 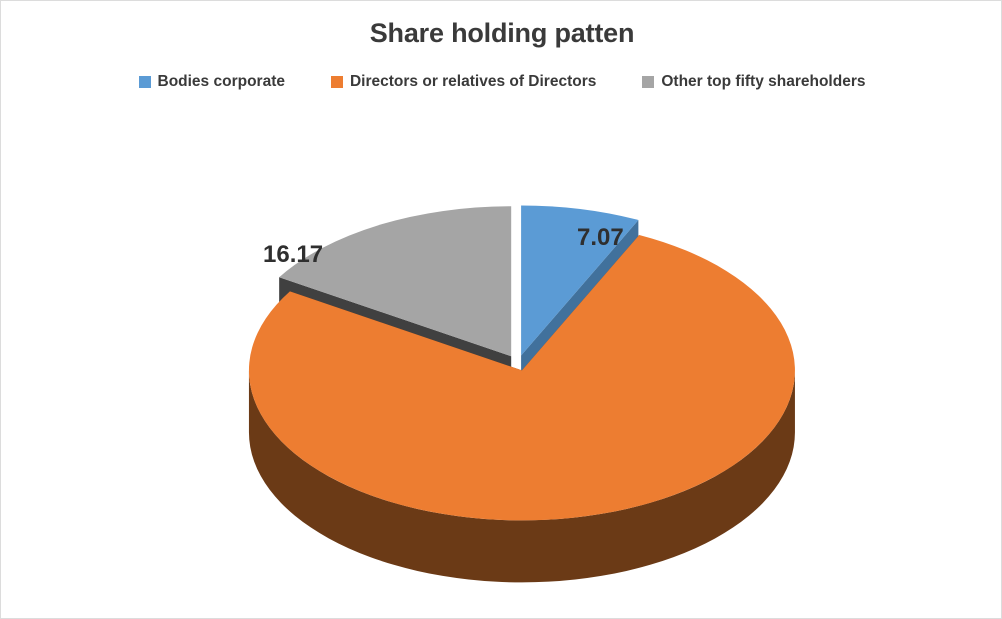 I want to click on data-label-slice-2: 16.17, so click(x=293, y=254).